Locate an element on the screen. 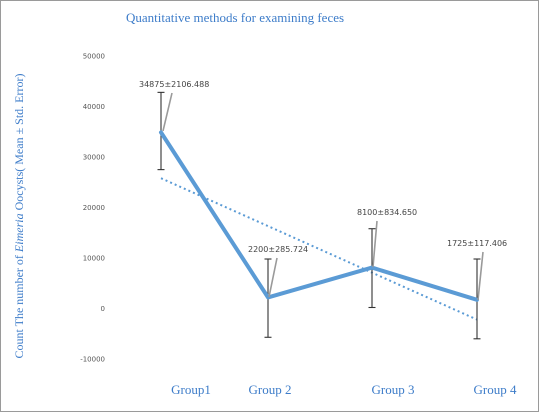 This screenshot has height=412, width=539. chart-title: Quantitative methods for examining feces is located at coordinates (235, 17).